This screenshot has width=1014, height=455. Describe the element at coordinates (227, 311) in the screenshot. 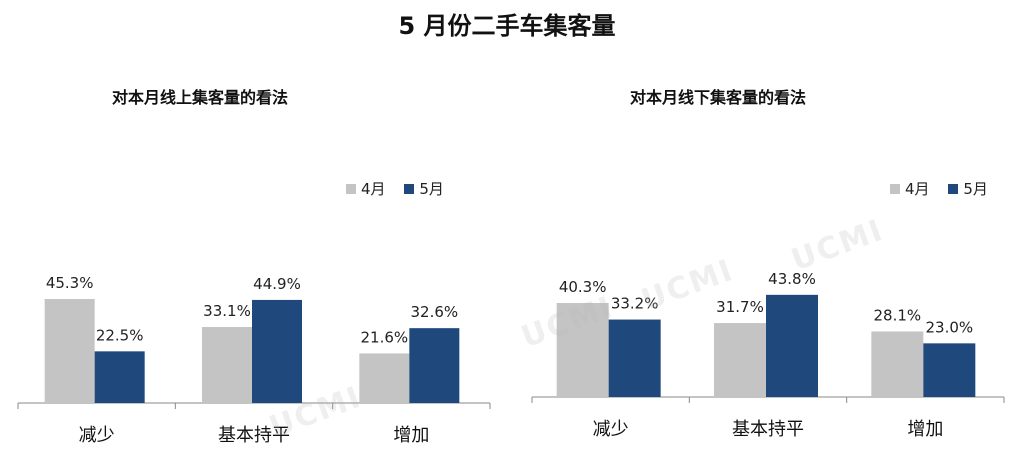

I see `data-label-apr: 33.1%` at that location.